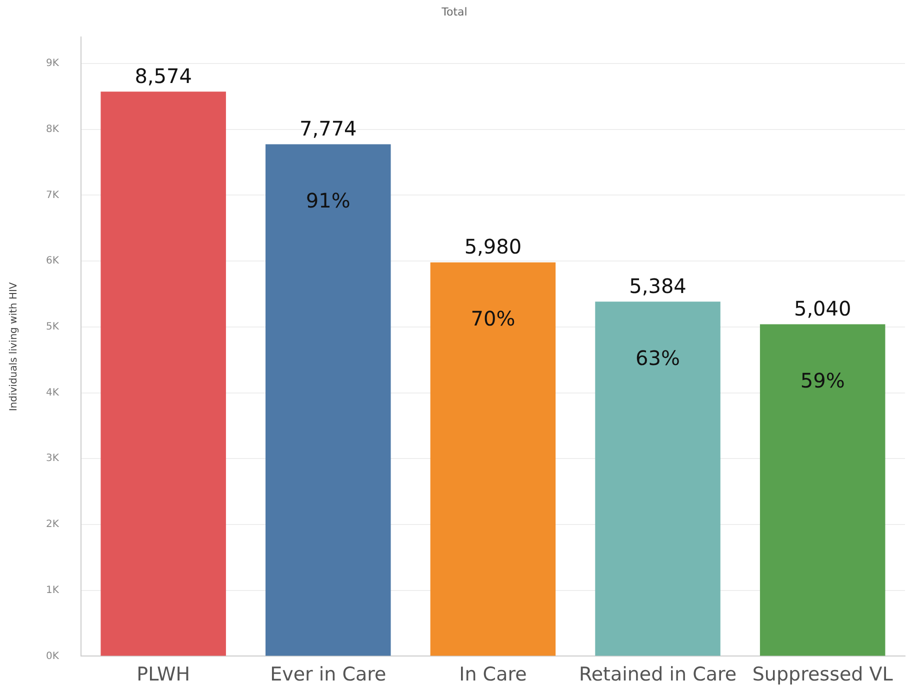 The width and height of the screenshot is (909, 695). Describe the element at coordinates (823, 308) in the screenshot. I see `data-label: 5,040` at that location.